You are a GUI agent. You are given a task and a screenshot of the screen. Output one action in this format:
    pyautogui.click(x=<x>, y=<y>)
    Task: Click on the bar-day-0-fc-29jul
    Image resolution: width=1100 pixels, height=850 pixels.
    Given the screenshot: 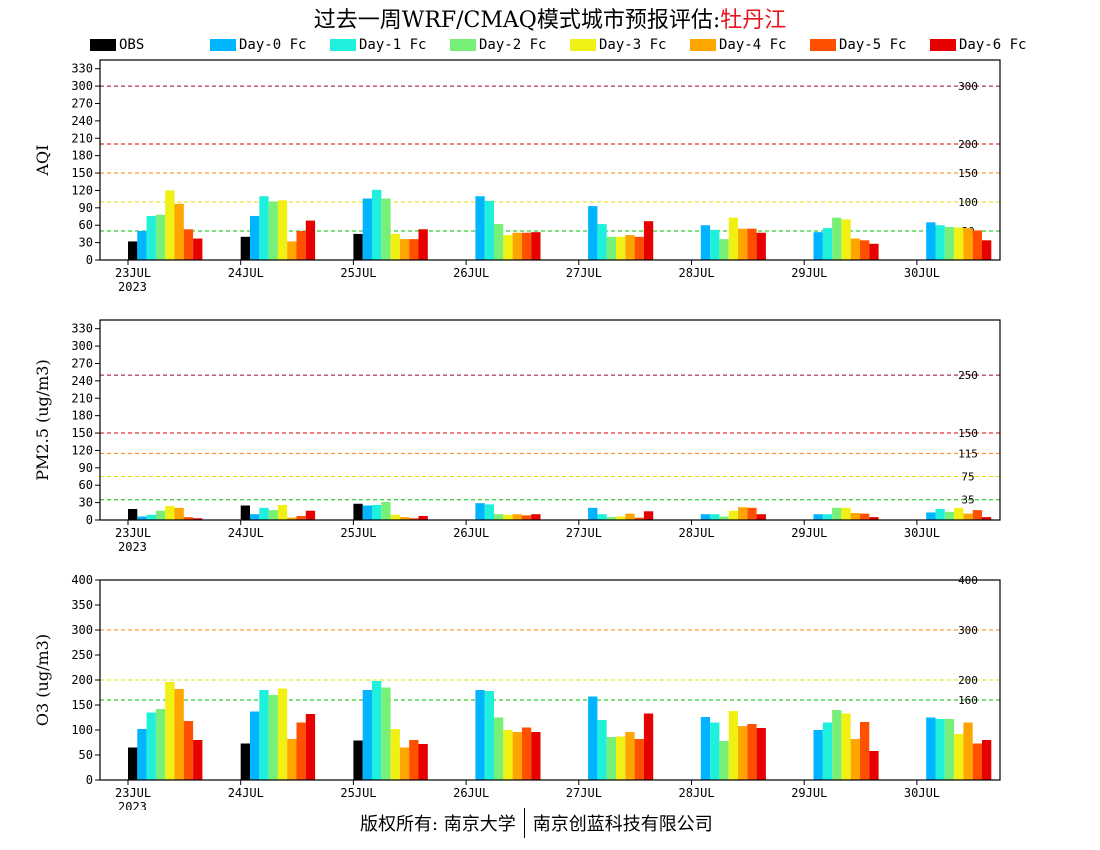 What is the action you would take?
    pyautogui.click(x=818, y=246)
    